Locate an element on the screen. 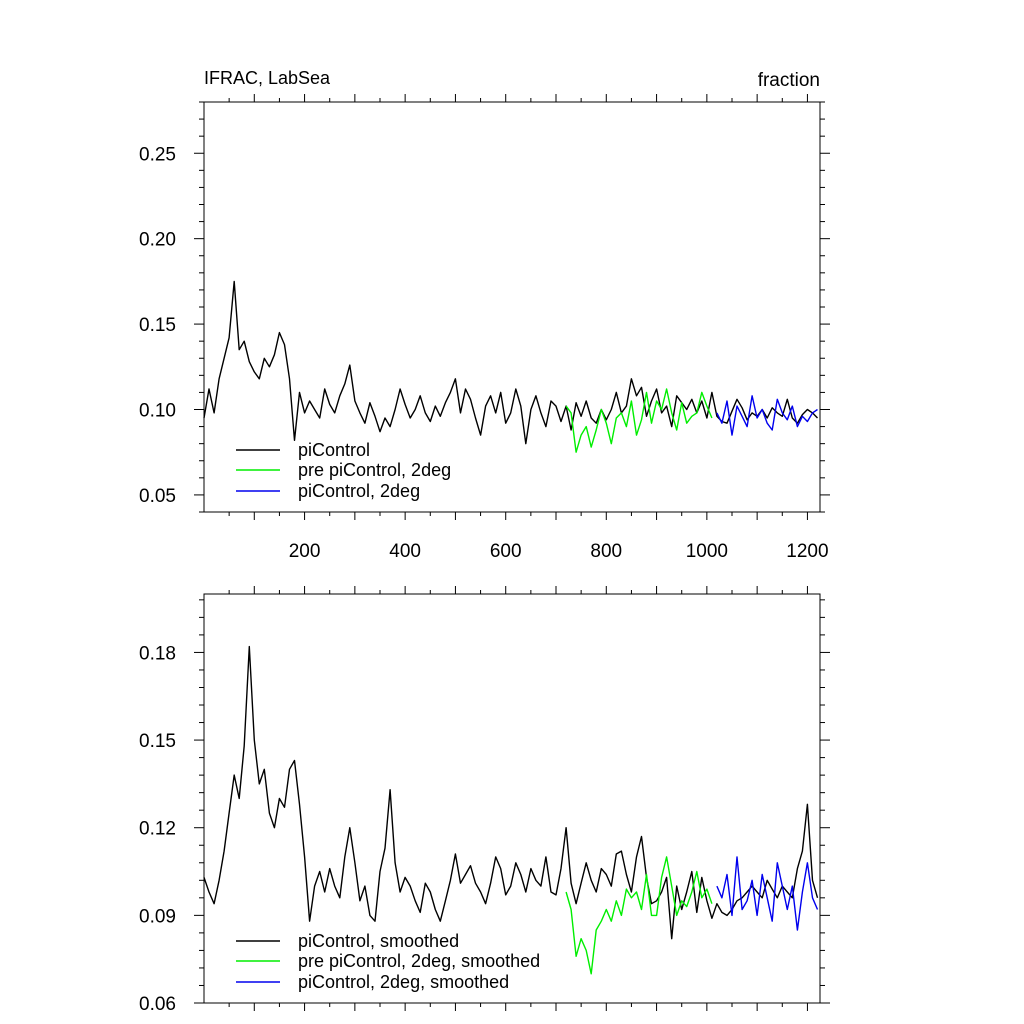 This screenshot has width=1024, height=1024. y-tick-label: 0.18 is located at coordinates (157, 653).